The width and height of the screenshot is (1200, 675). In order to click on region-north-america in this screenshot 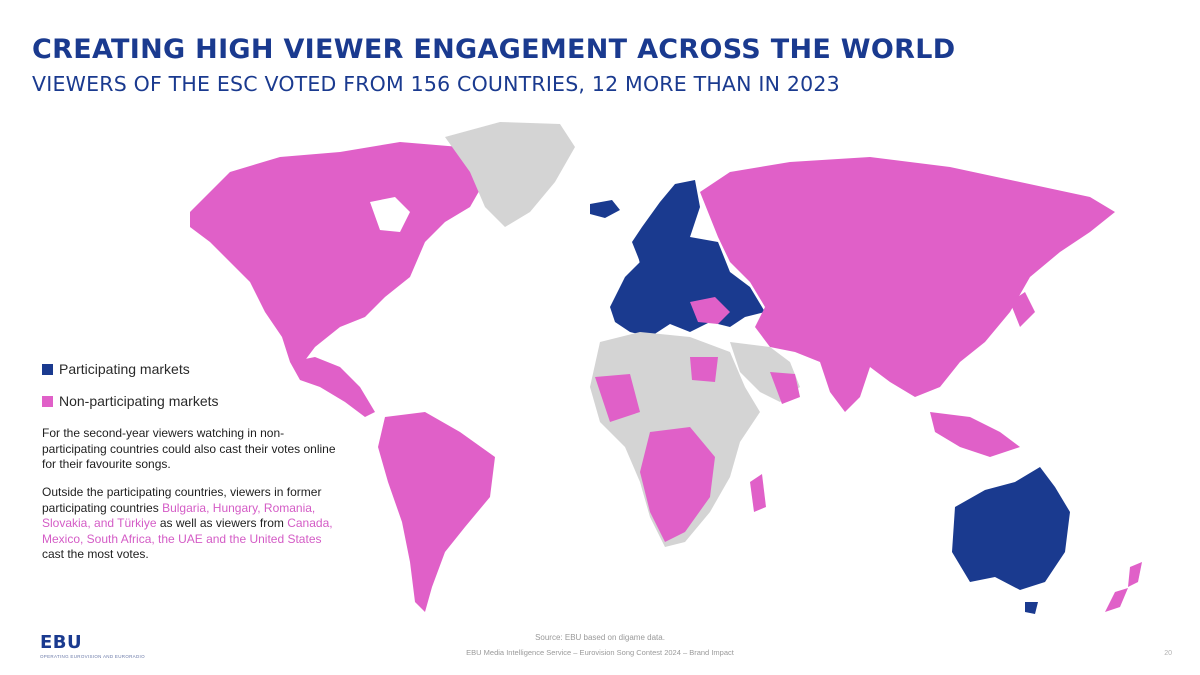, I will do `click(340, 279)`.